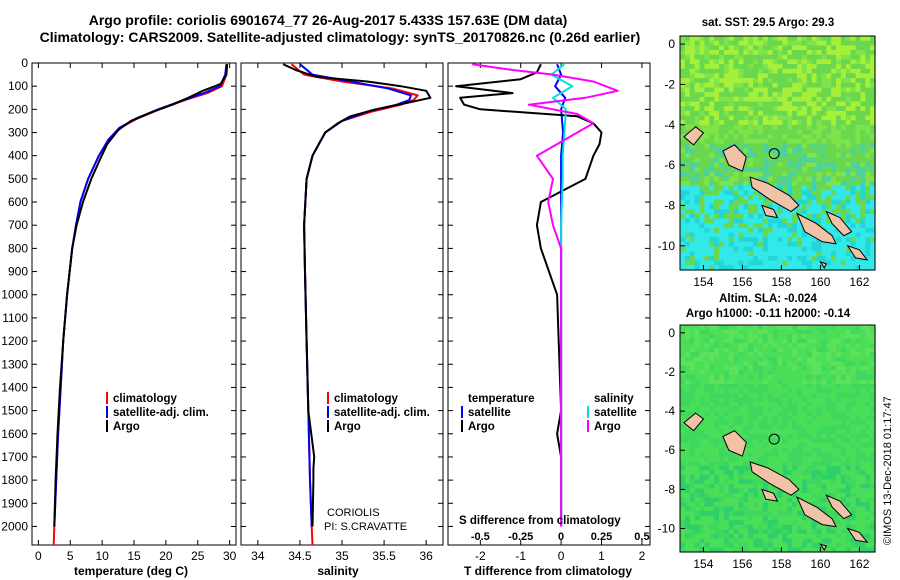 Image resolution: width=900 pixels, height=580 pixels. What do you see at coordinates (382, 413) in the screenshot?
I see `legend-satellite-label: satellite-adj. clim.` at bounding box center [382, 413].